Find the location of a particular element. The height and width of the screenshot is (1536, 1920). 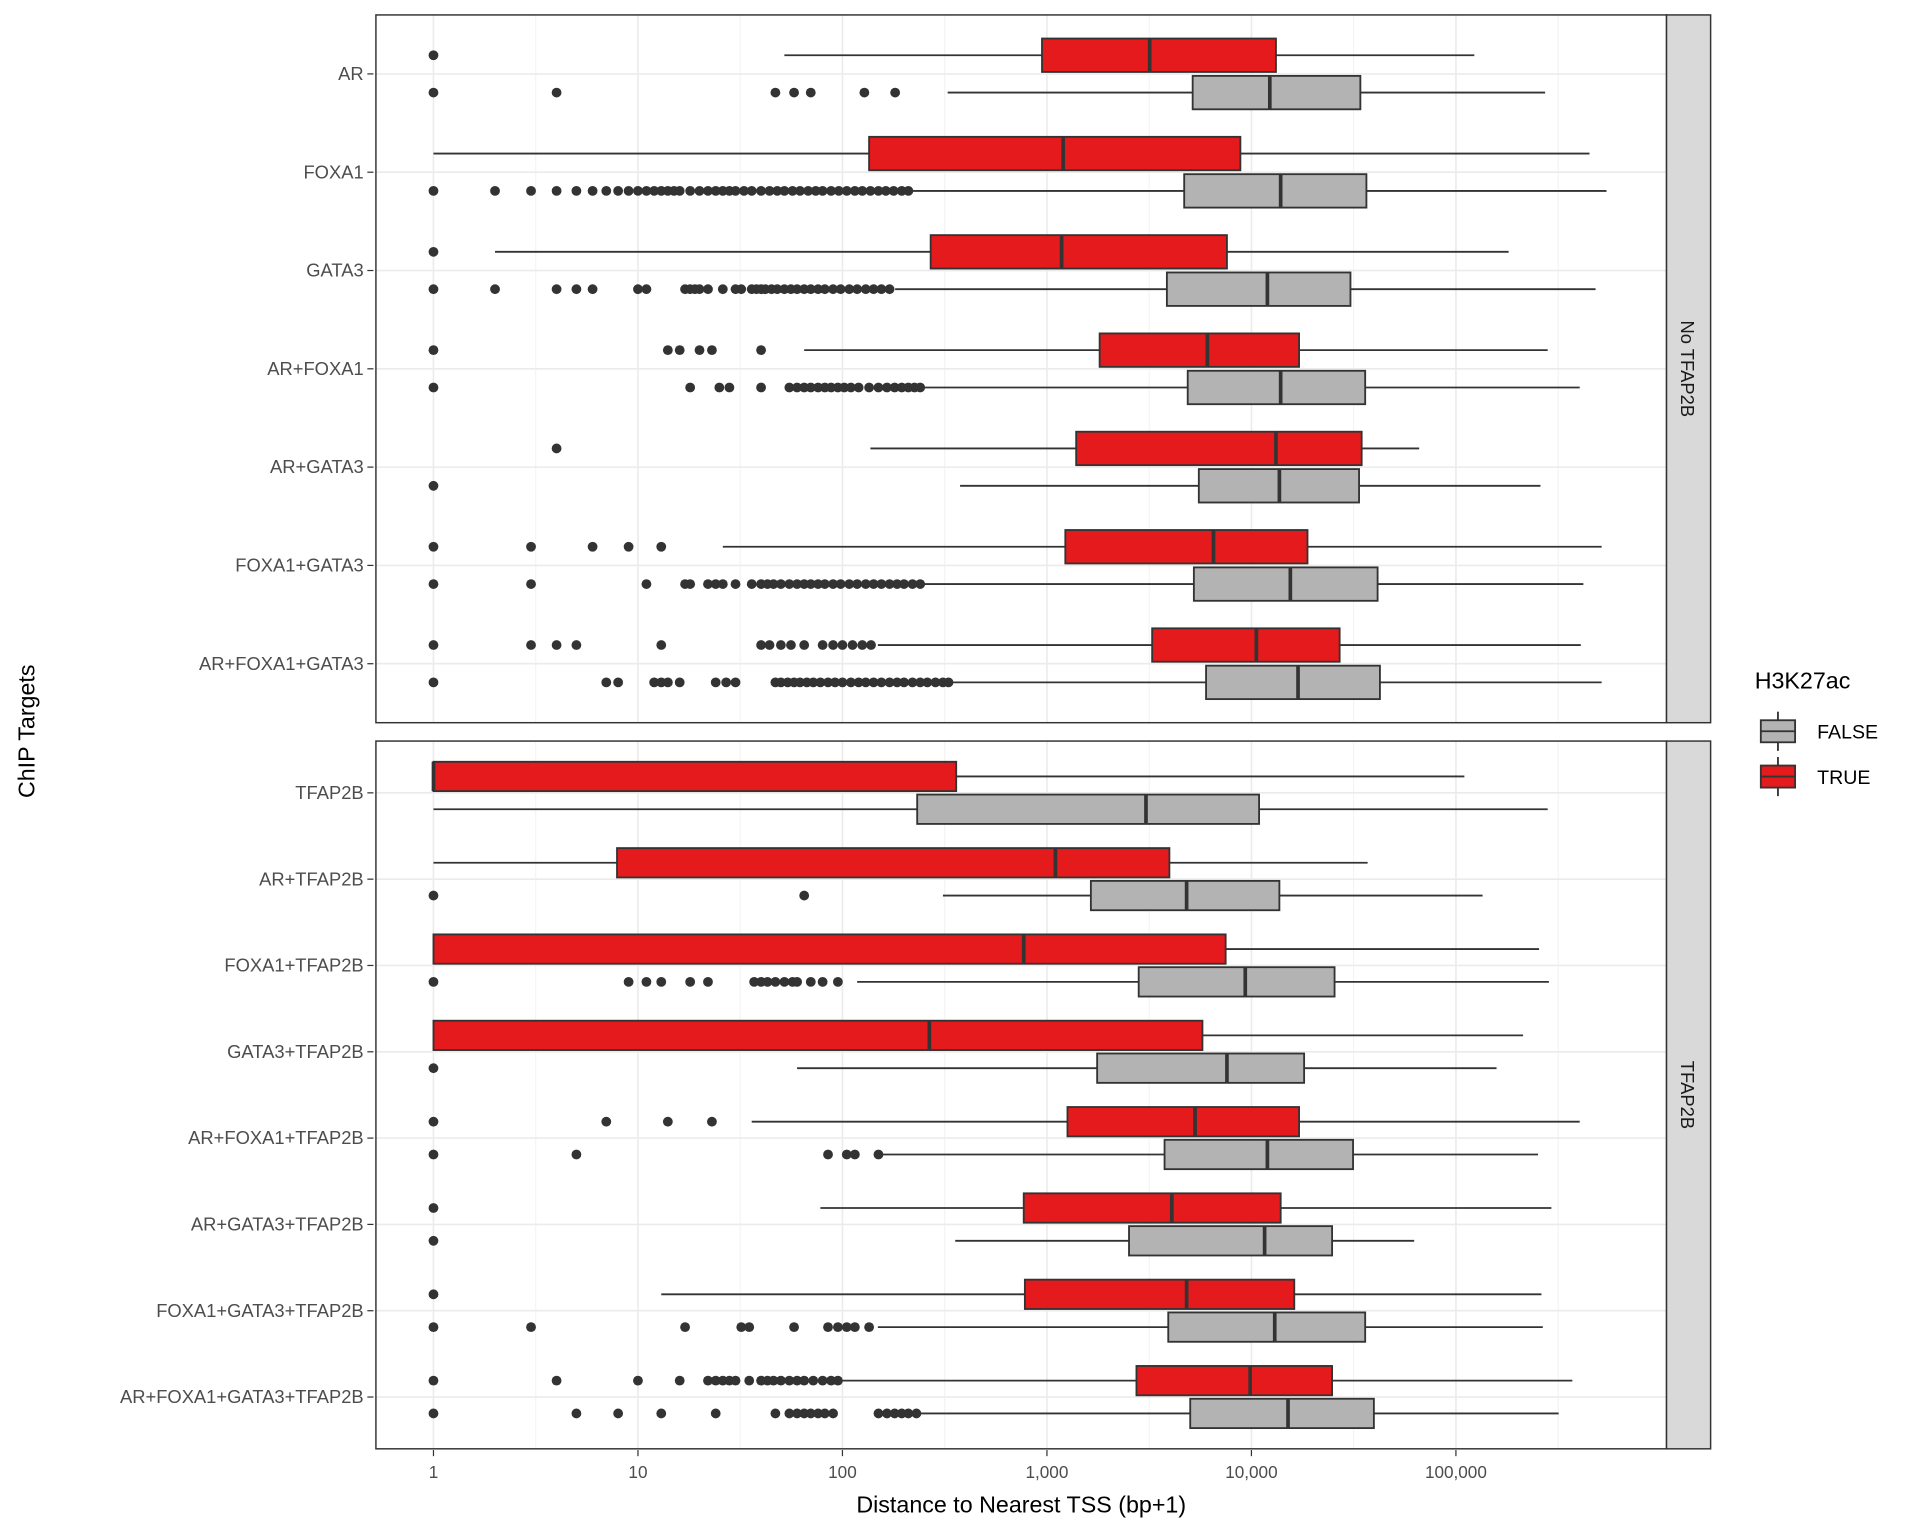

x-tick-label: 1 is located at coordinates (434, 1472).